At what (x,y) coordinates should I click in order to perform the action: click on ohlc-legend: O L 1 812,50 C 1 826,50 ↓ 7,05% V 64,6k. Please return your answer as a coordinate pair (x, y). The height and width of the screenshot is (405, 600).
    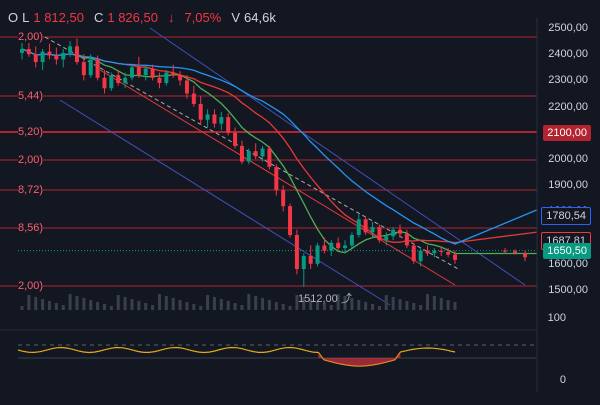
    Looking at the image, I should click on (142, 17).